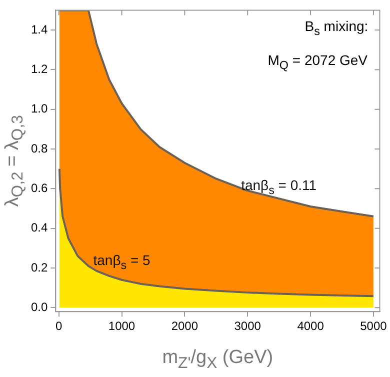 This screenshot has width=390, height=377. What do you see at coordinates (121, 262) in the screenshot?
I see `series-label: tanβ$_{s}$ = 5` at bounding box center [121, 262].